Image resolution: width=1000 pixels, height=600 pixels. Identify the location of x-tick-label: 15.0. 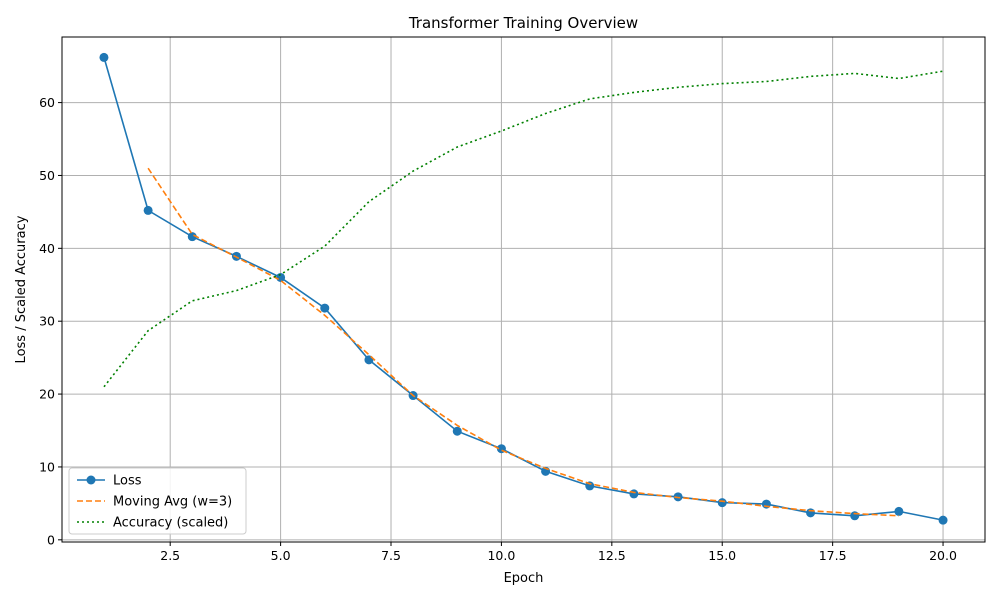
(722, 555).